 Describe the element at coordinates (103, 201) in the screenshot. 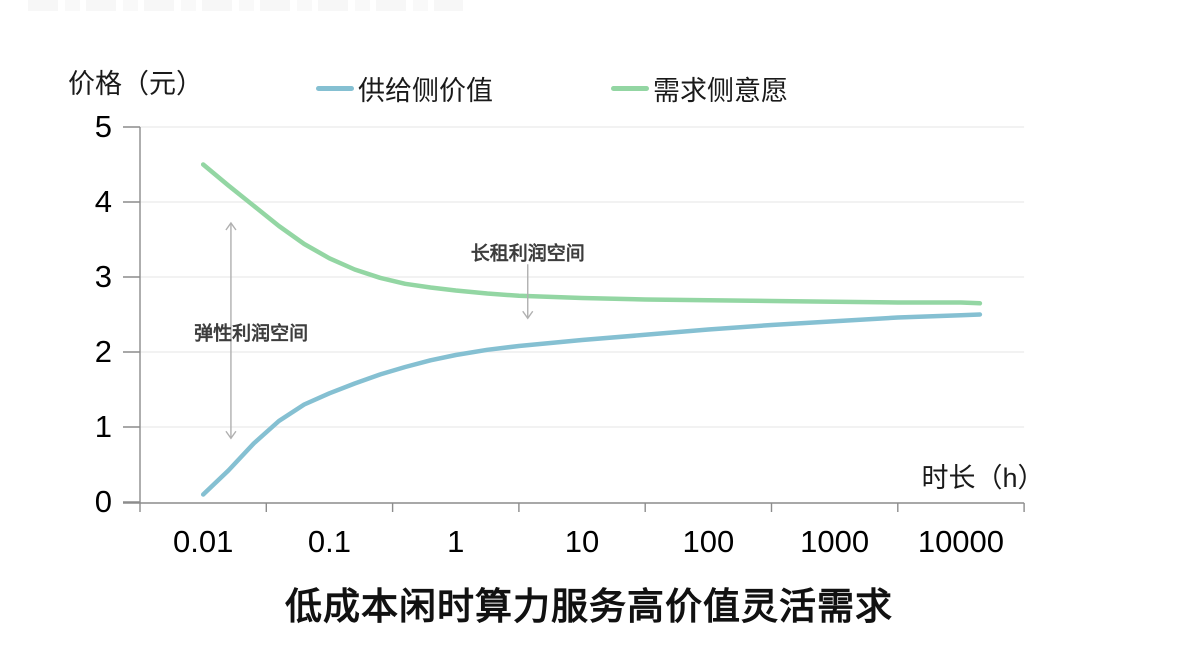

I see `y-tick-label: 4` at that location.